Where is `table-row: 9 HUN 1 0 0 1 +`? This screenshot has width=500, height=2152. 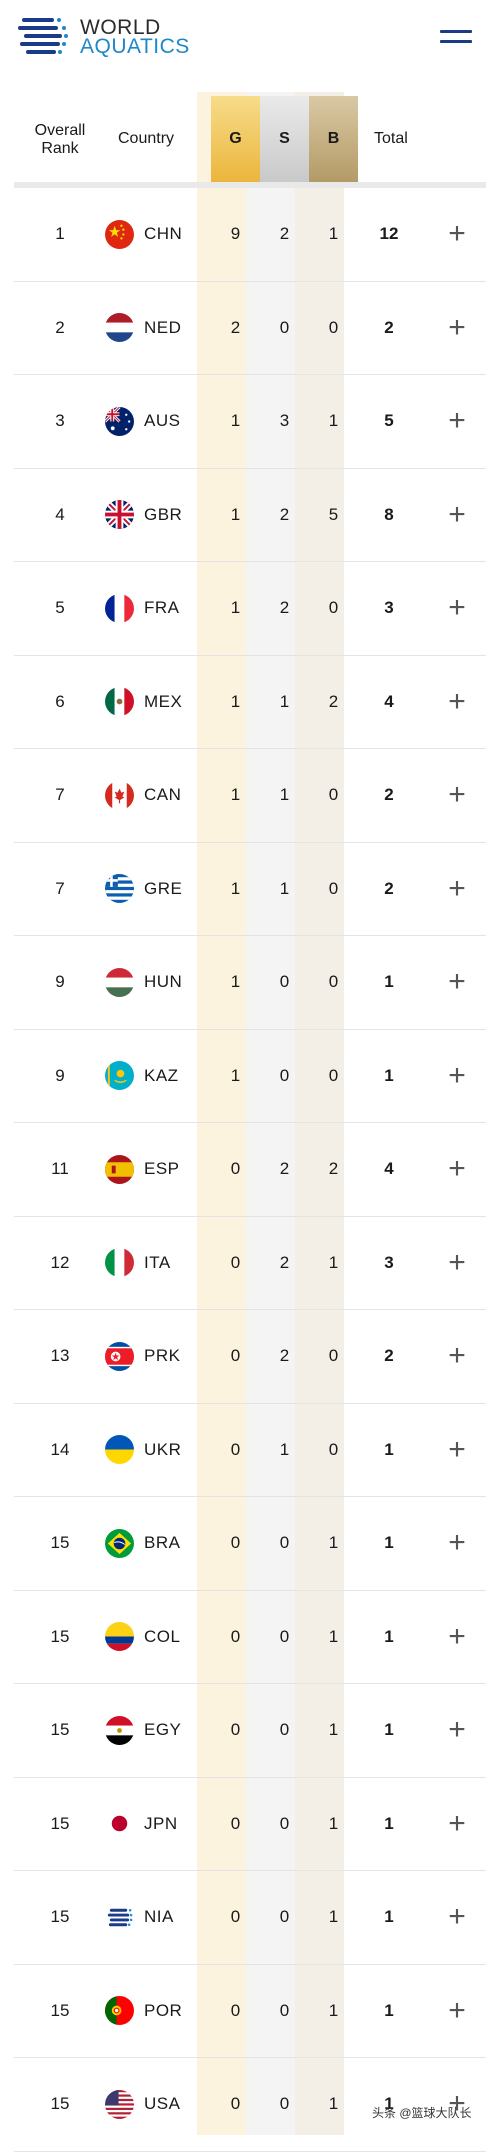
table-row: 9 HUN 1 0 0 1 + is located at coordinates (250, 983).